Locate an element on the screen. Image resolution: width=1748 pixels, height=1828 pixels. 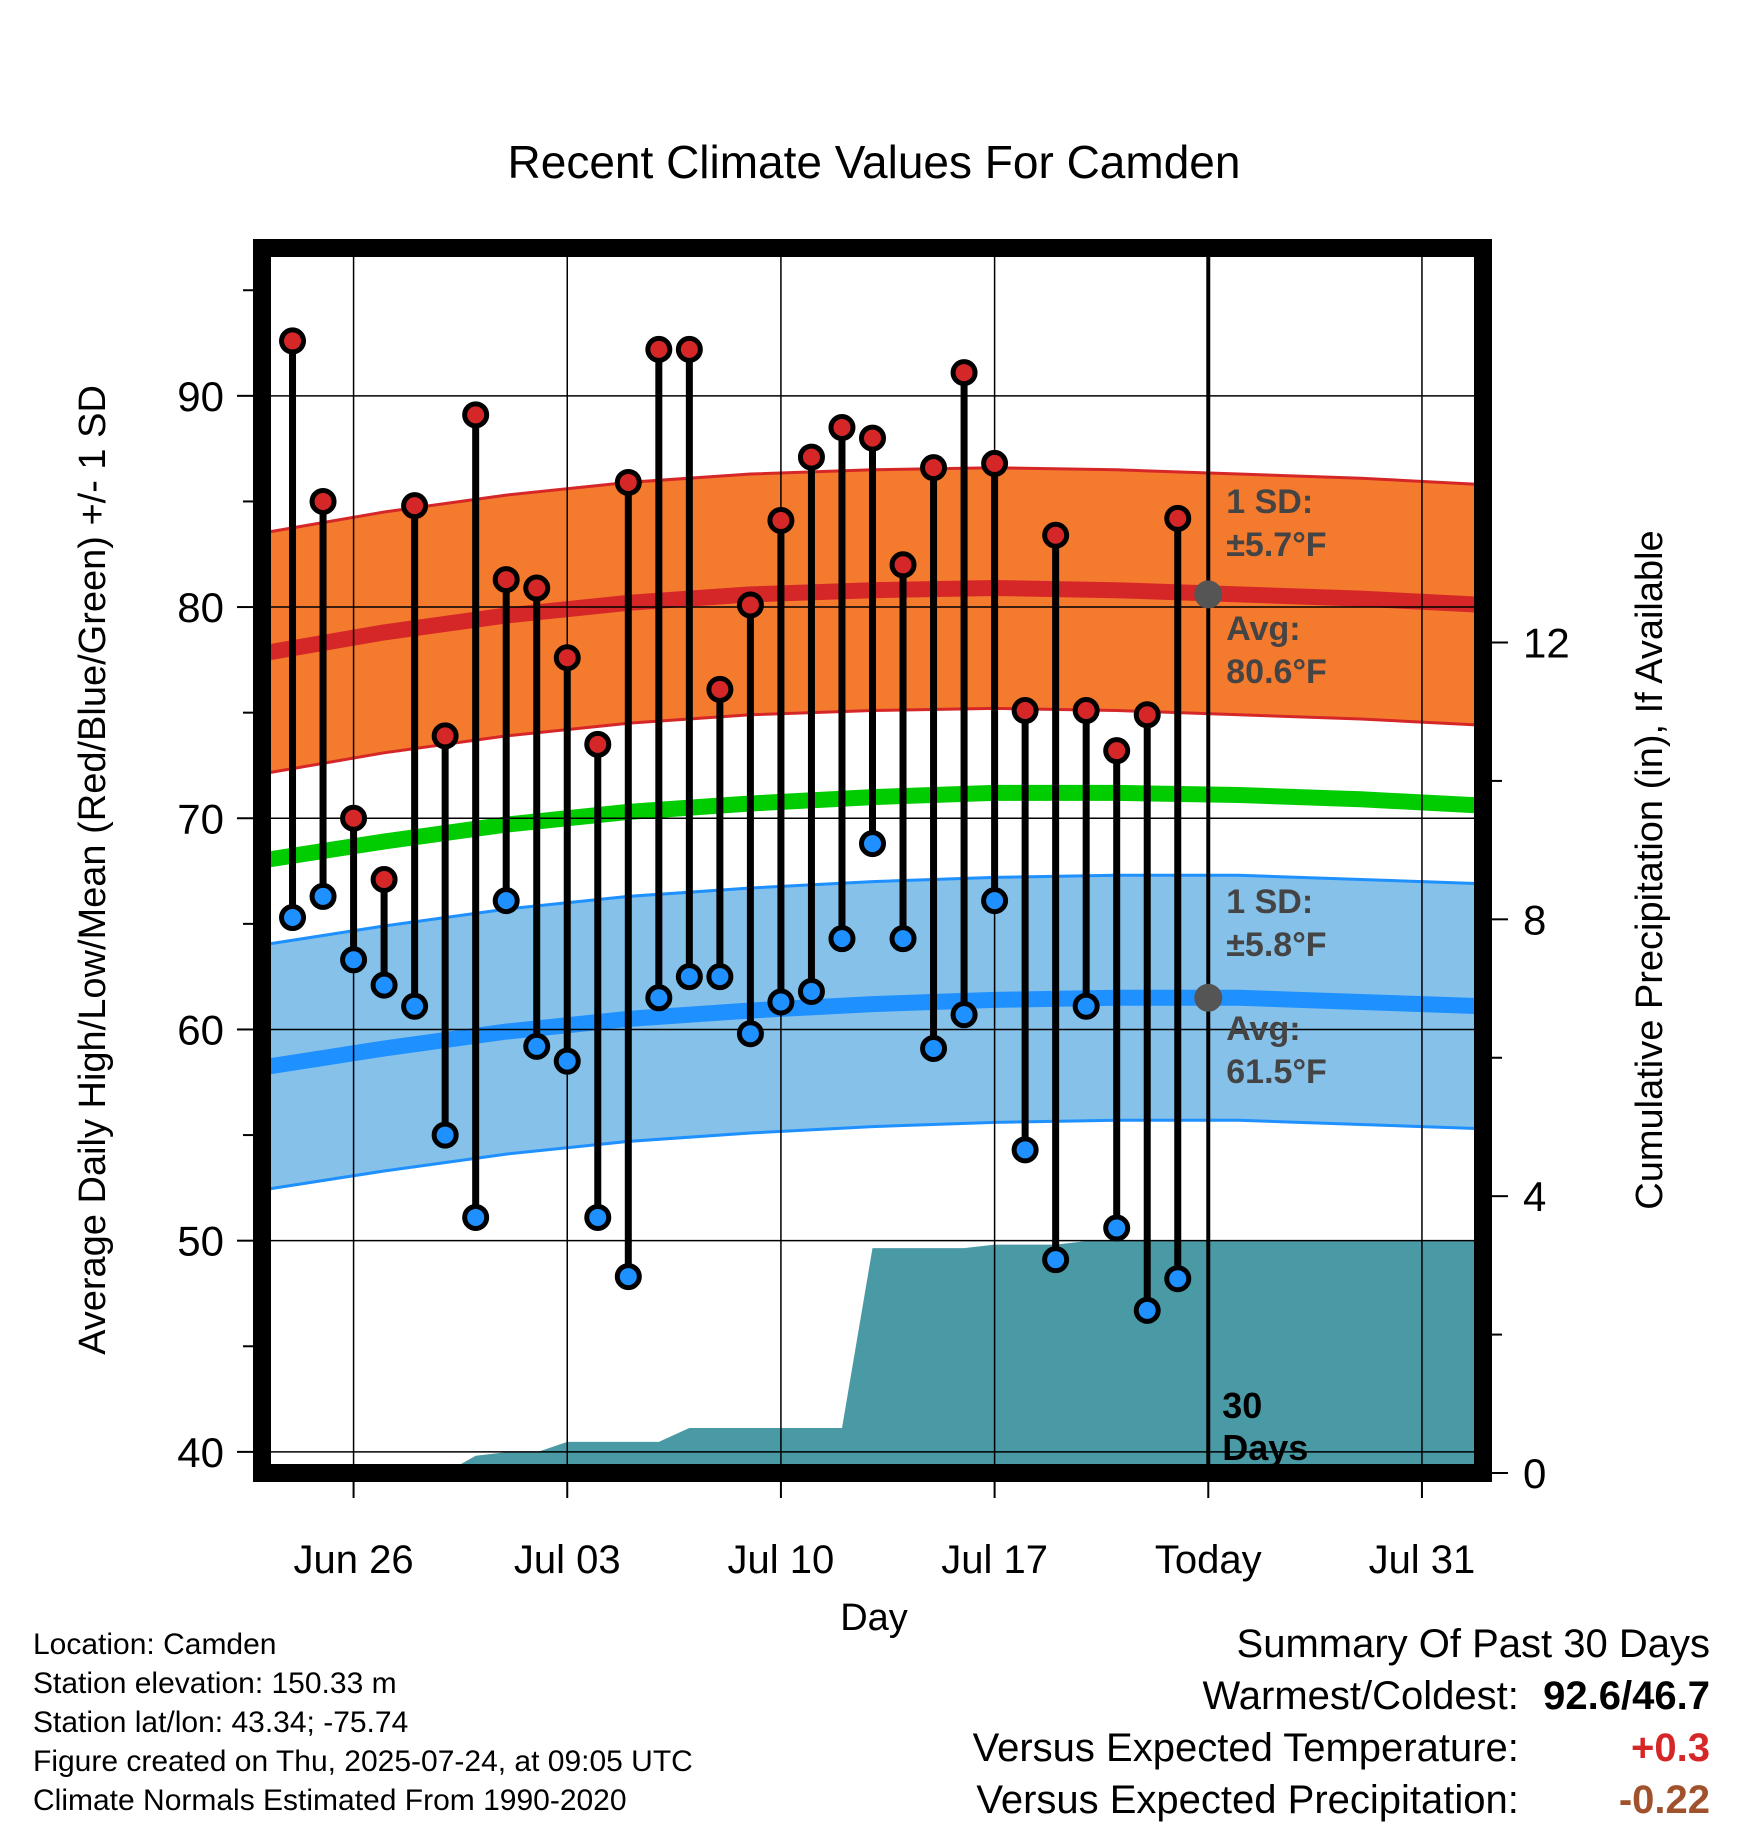
x-tick-label: Today is located at coordinates (1208, 1560).